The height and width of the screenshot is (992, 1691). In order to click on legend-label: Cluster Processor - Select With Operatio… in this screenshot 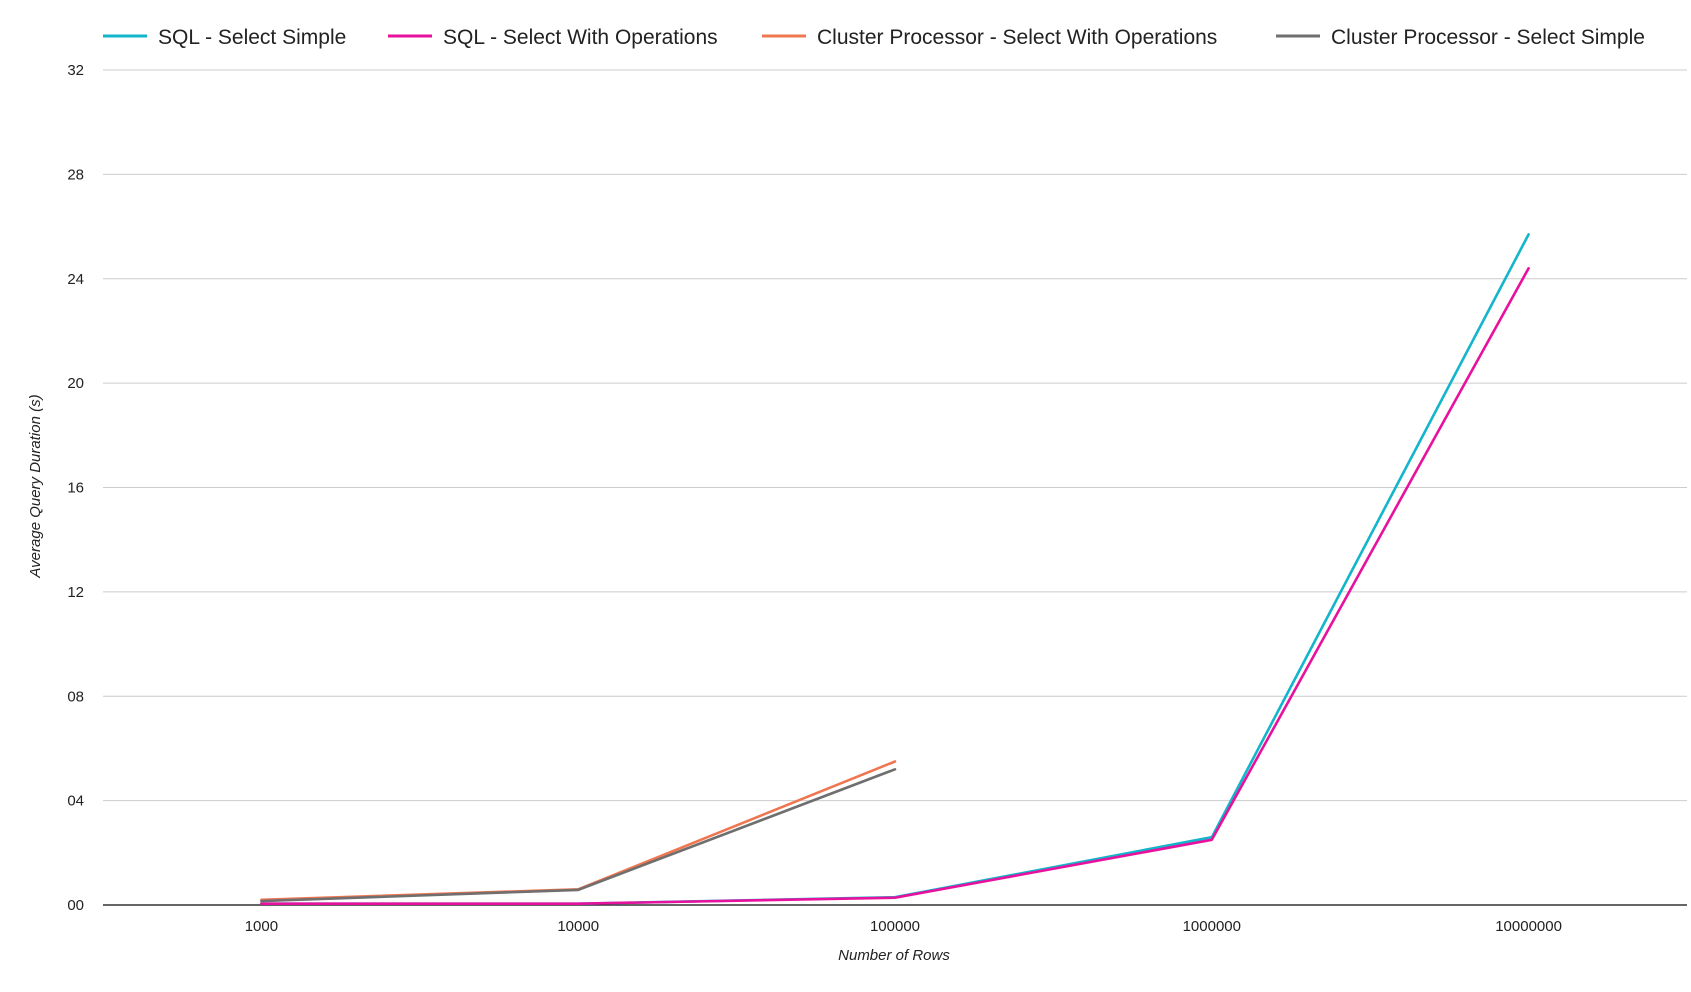, I will do `click(1017, 37)`.